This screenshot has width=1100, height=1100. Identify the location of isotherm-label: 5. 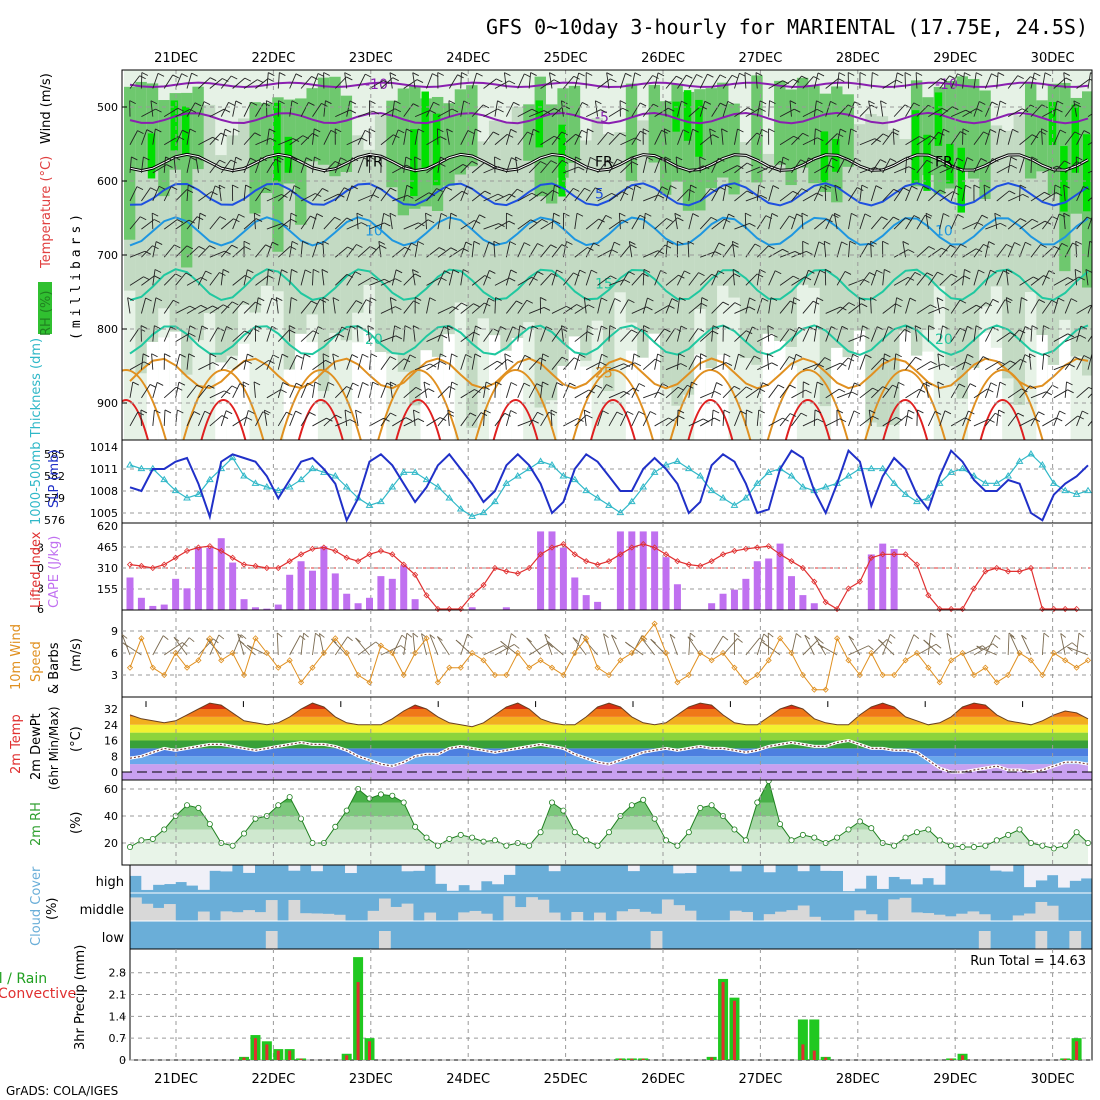
(599, 194).